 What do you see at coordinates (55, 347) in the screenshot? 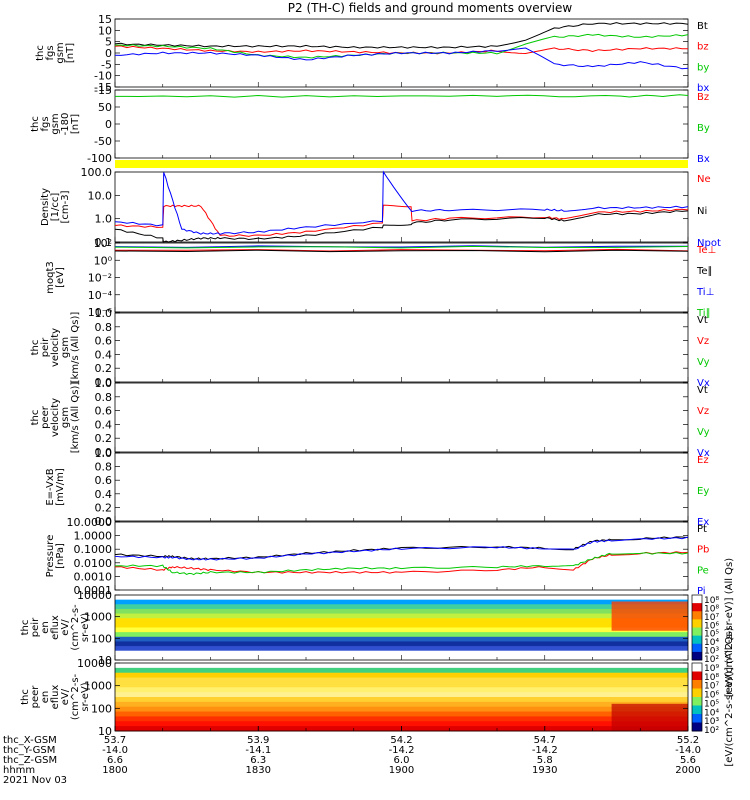
I see `y-axis-label: velocity` at bounding box center [55, 347].